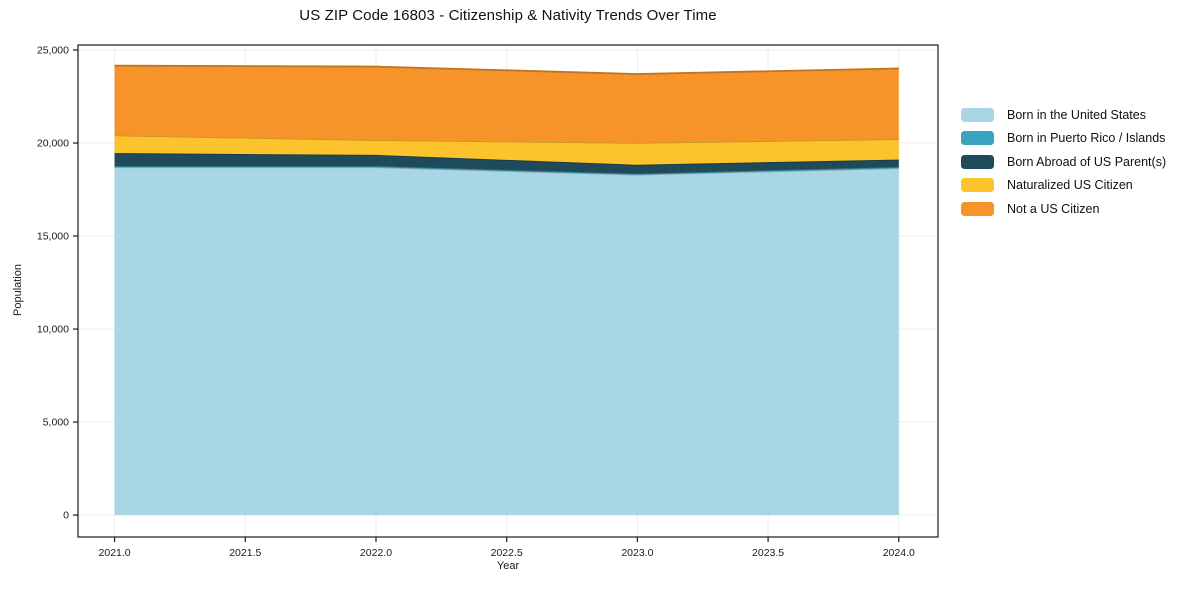 The height and width of the screenshot is (590, 1189). I want to click on area-born-abroad-of-us-parent-s-, so click(506, 163).